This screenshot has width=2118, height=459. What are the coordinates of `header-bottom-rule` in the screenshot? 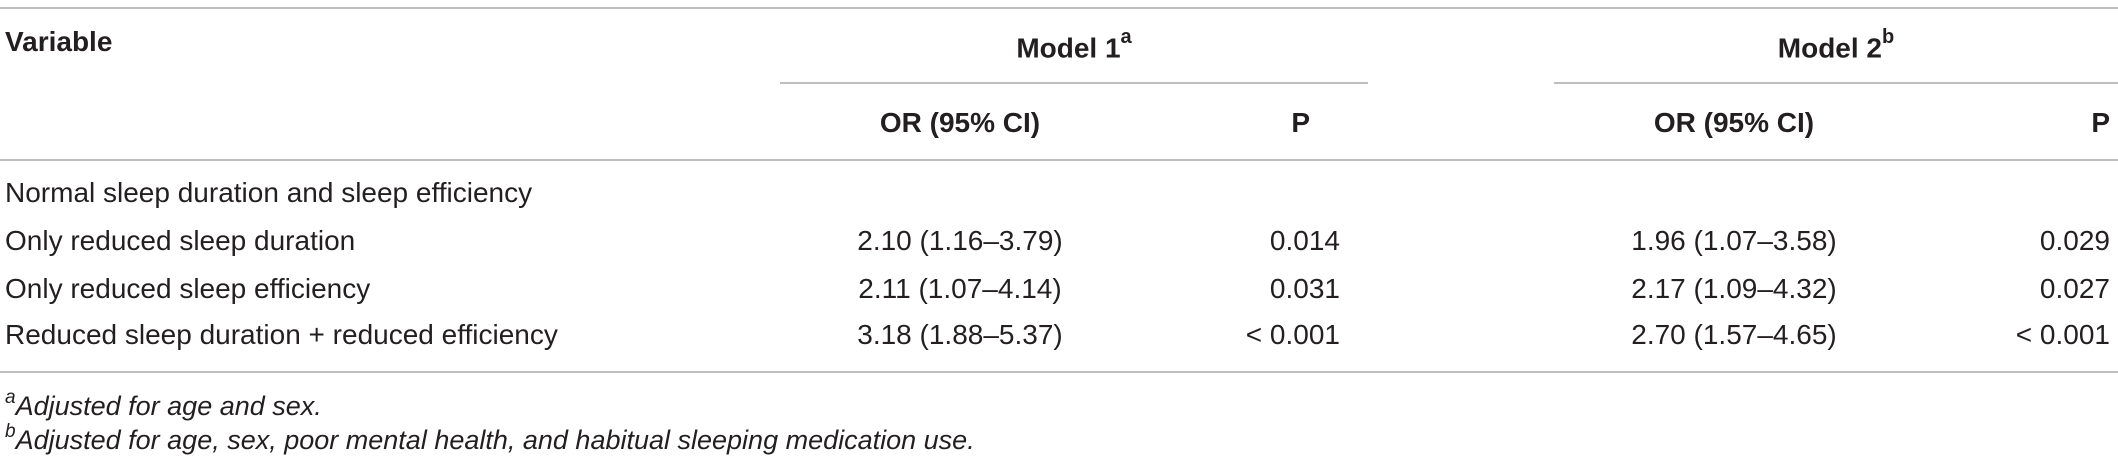 It's located at (1059, 160).